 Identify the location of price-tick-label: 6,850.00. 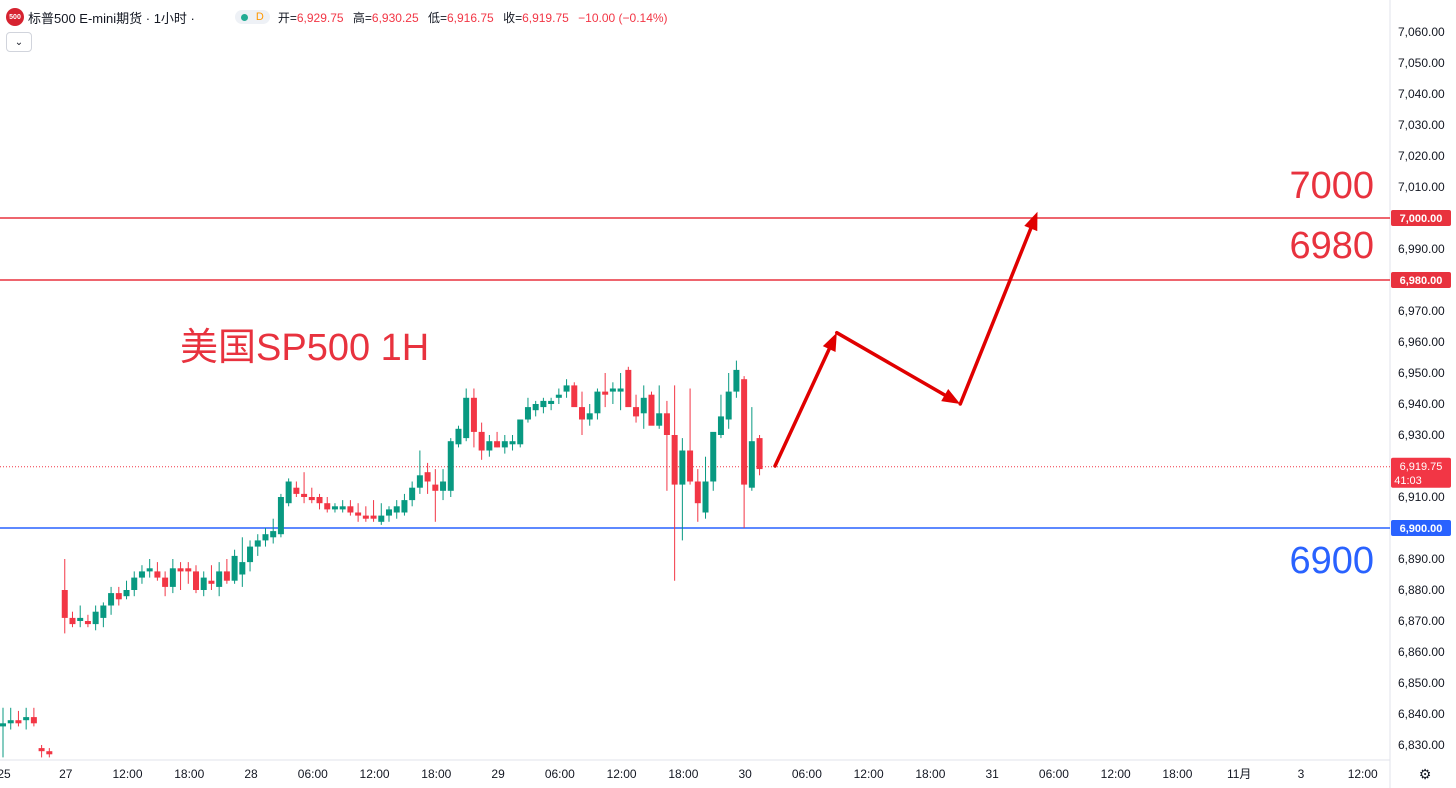
(1421, 683).